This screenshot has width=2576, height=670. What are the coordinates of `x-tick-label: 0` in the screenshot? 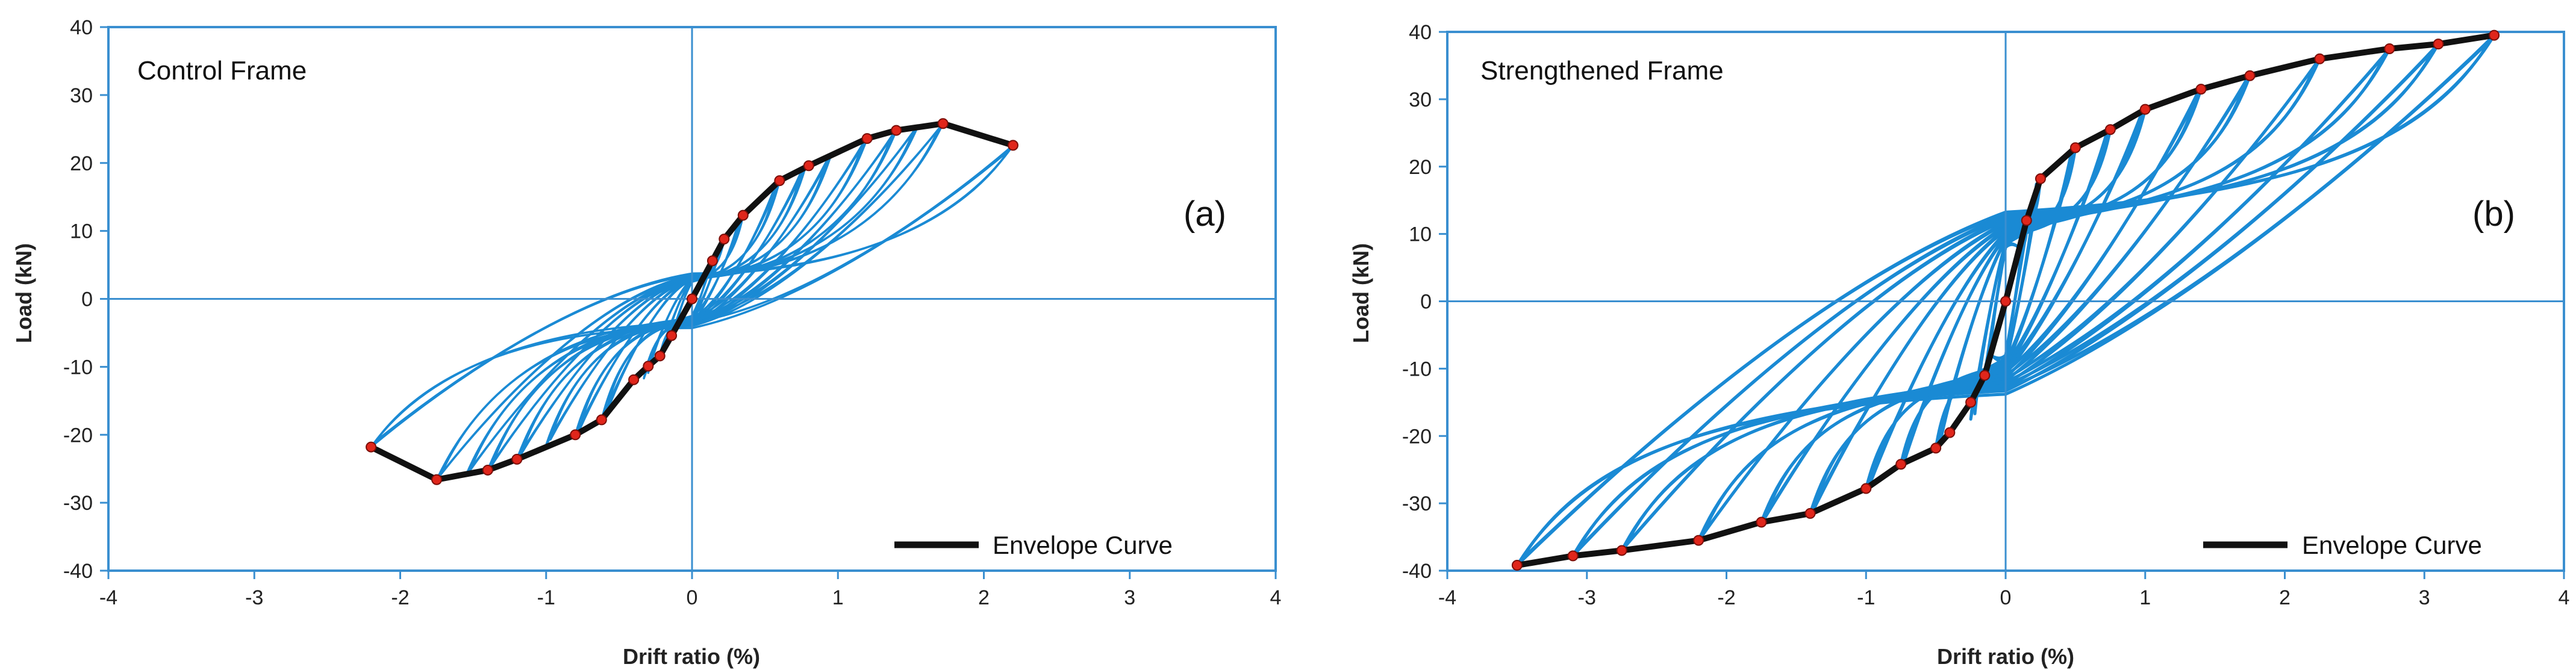 It's located at (2006, 597).